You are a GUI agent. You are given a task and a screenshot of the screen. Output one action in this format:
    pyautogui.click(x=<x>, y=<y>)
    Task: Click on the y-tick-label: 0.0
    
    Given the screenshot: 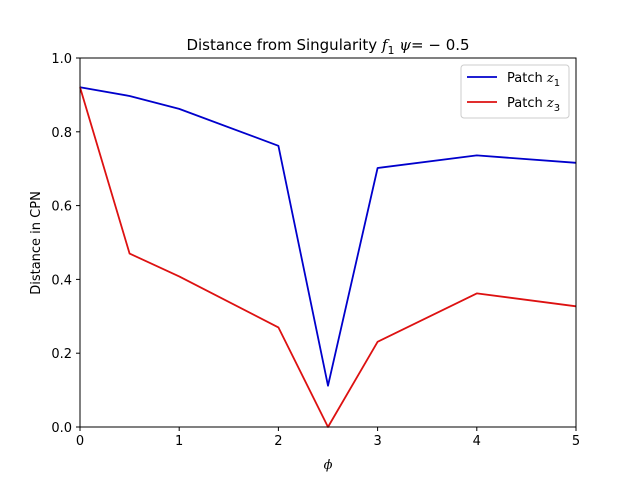 What is the action you would take?
    pyautogui.click(x=61, y=428)
    